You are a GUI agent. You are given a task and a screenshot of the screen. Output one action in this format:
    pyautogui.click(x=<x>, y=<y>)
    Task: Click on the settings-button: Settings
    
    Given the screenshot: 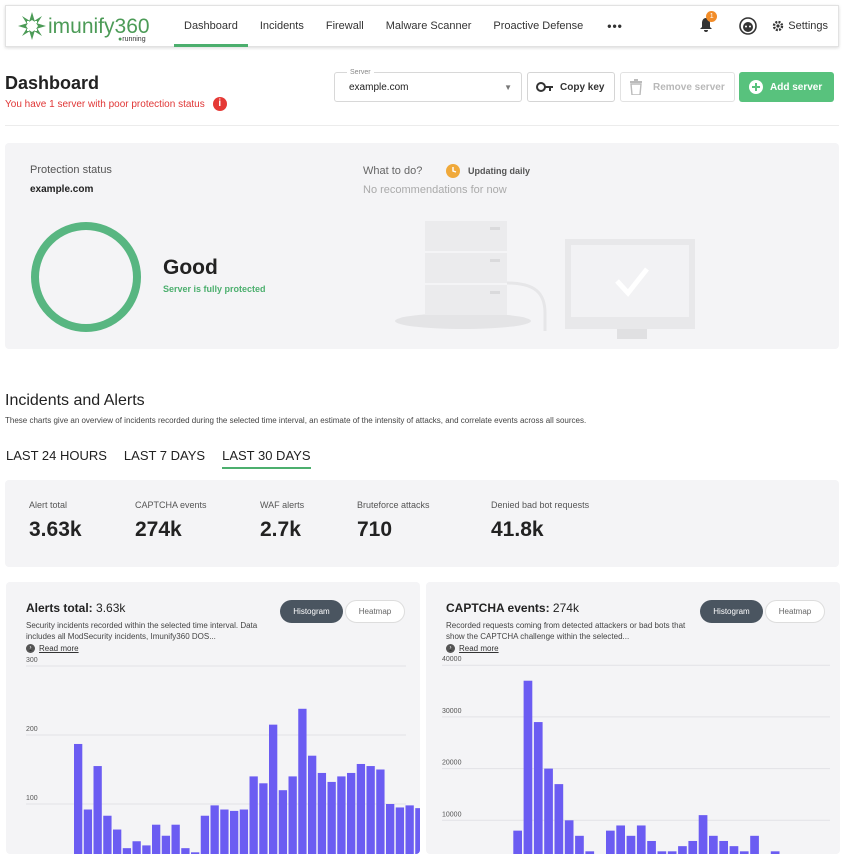 What is the action you would take?
    pyautogui.click(x=800, y=26)
    